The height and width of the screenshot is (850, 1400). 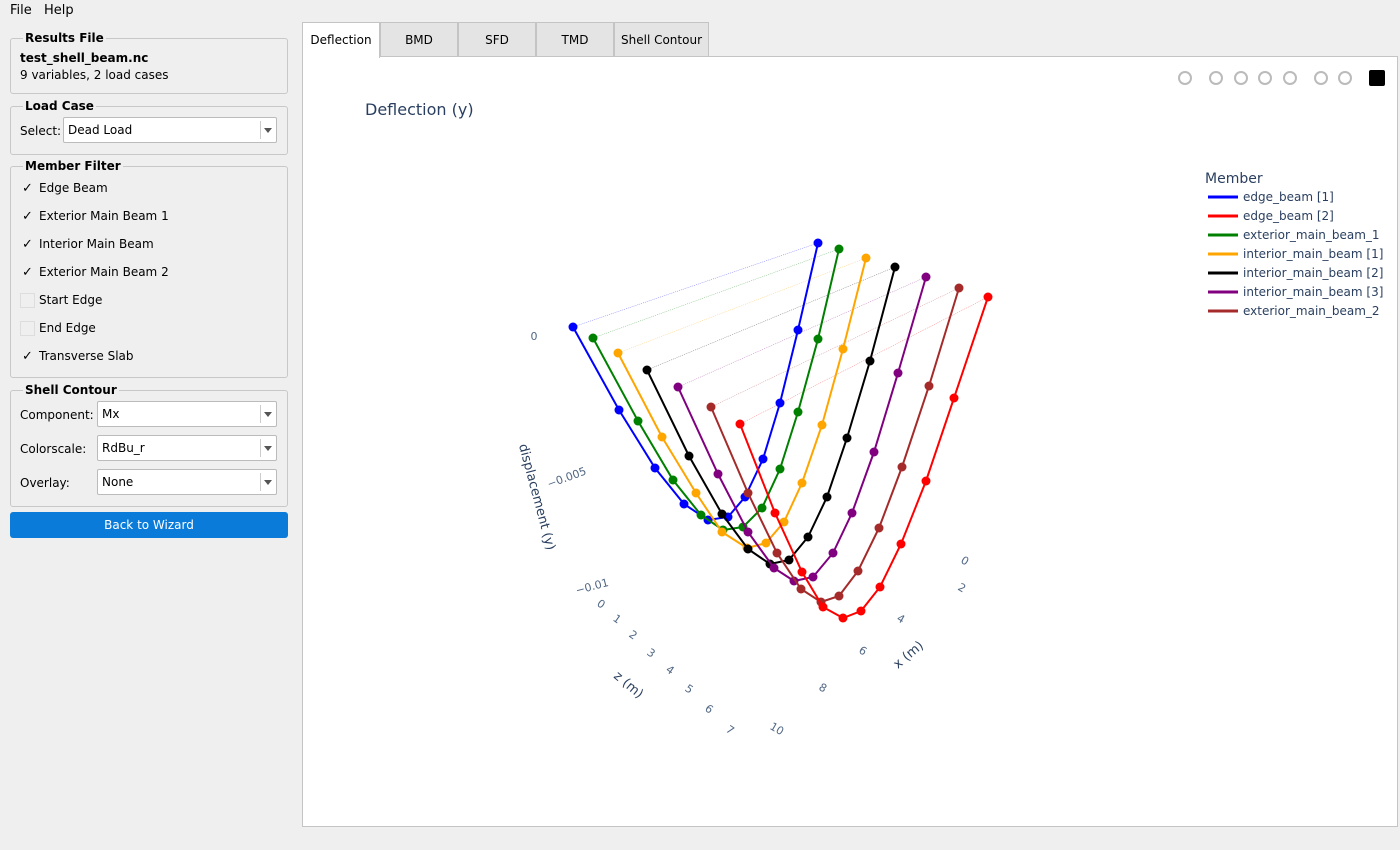 What do you see at coordinates (822, 688) in the screenshot?
I see `x-tick-label: 8` at bounding box center [822, 688].